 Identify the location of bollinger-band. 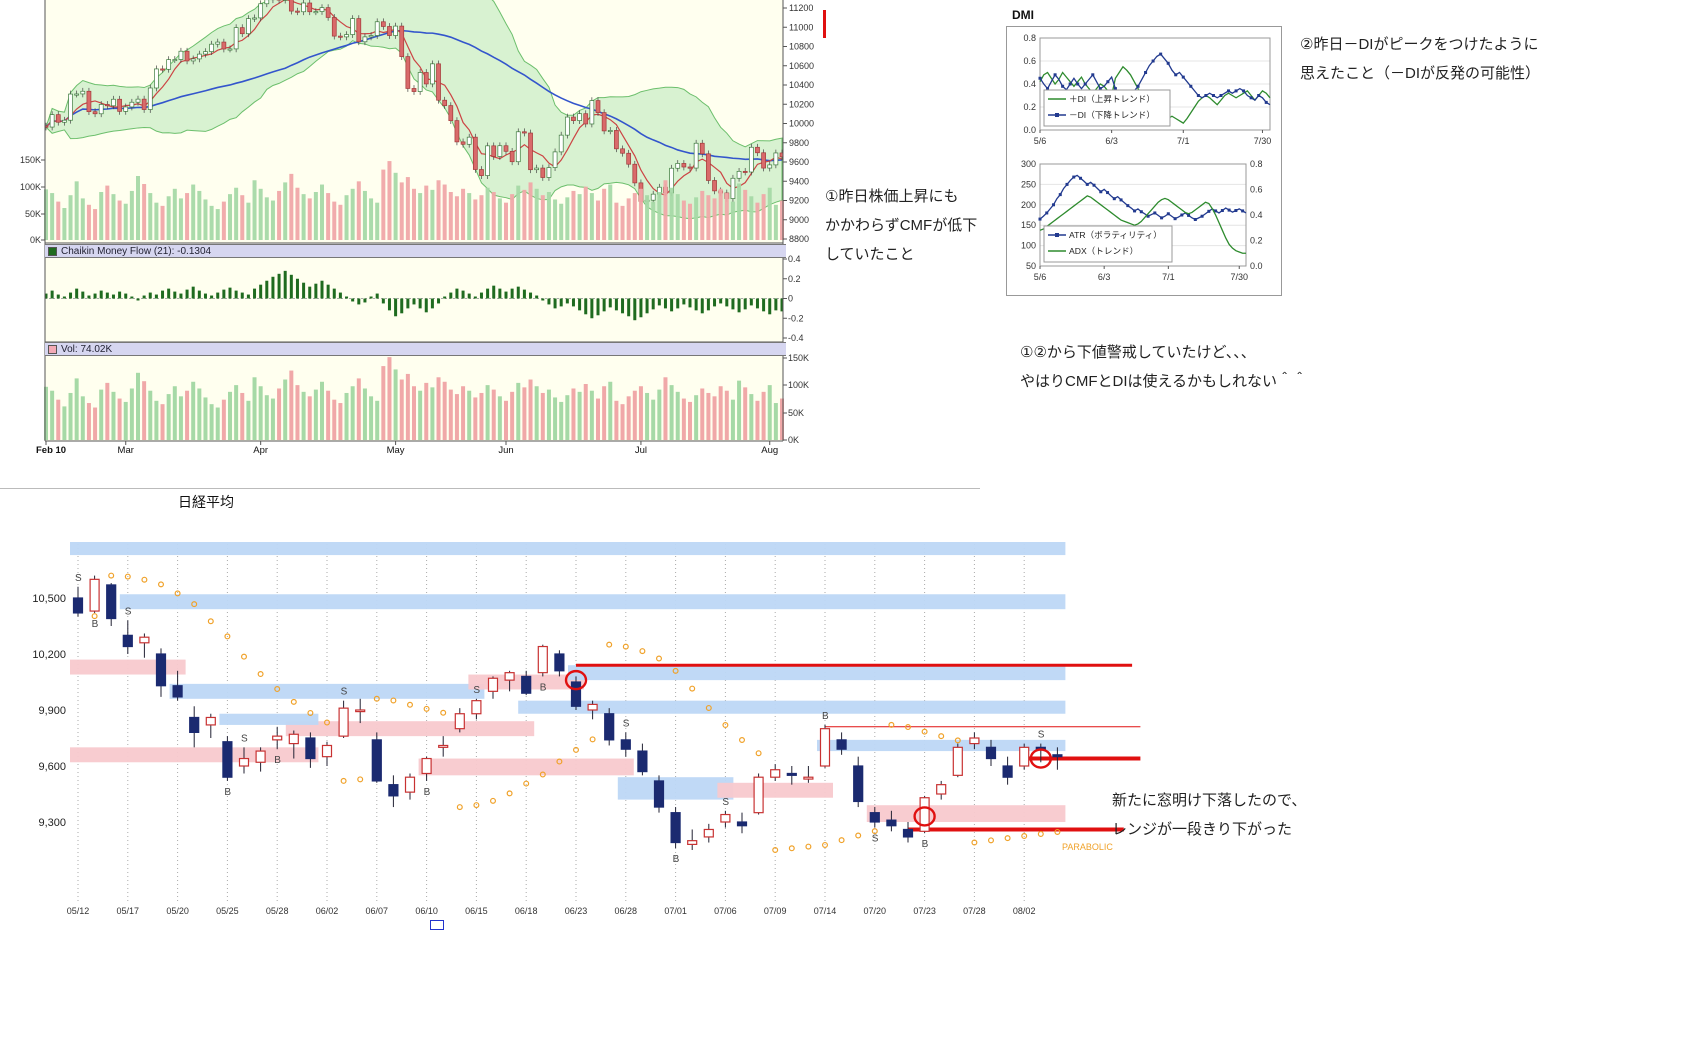
(414, 110).